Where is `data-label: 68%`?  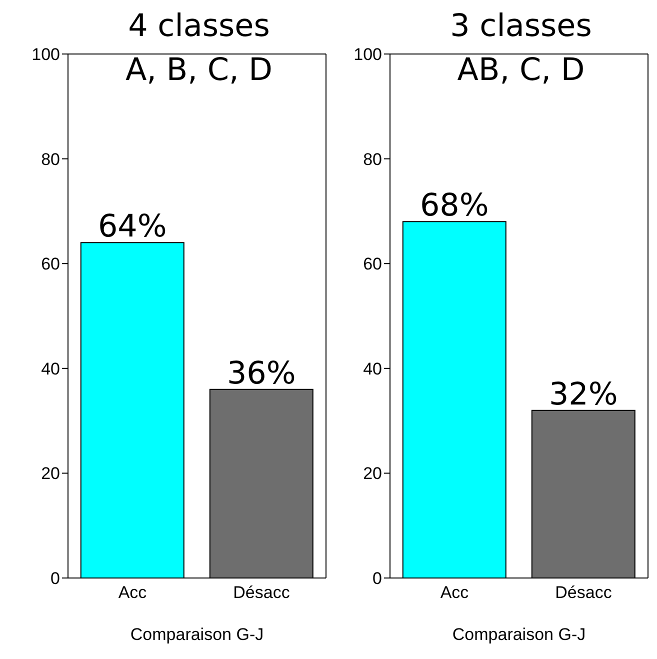 data-label: 68% is located at coordinates (454, 206).